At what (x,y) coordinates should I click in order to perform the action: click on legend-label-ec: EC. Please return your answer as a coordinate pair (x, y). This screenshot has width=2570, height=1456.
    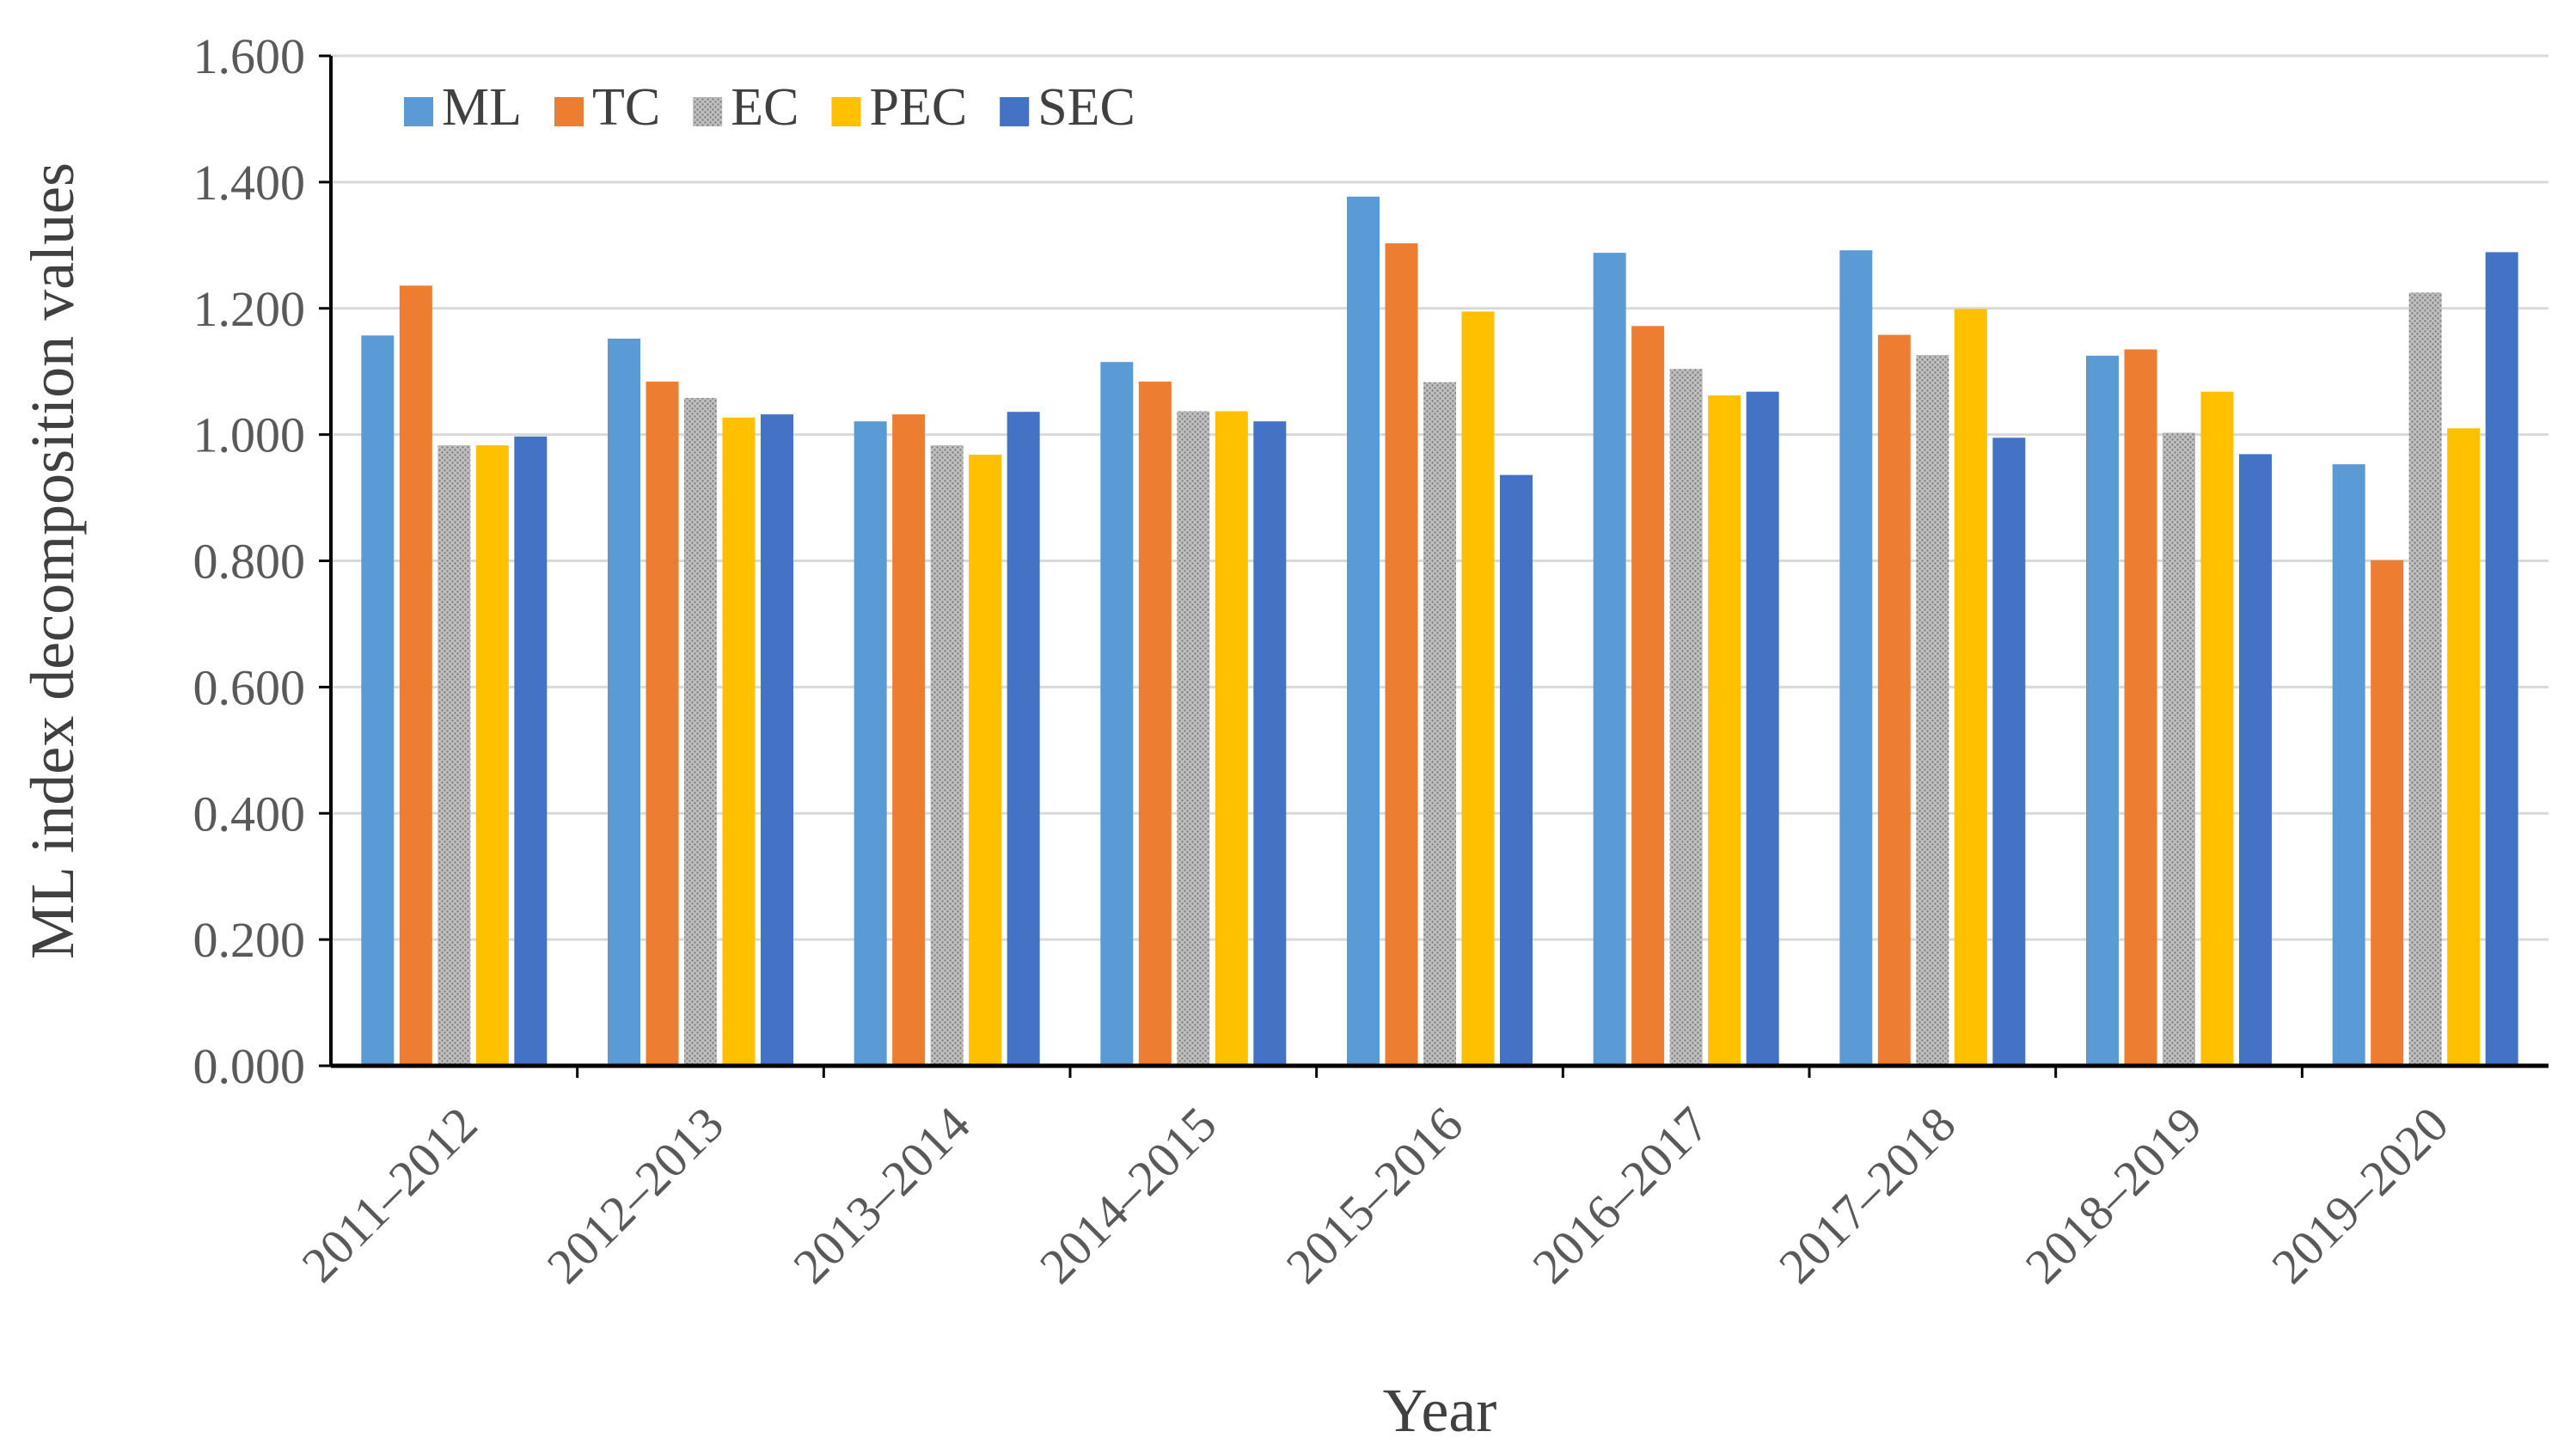
    Looking at the image, I should click on (765, 107).